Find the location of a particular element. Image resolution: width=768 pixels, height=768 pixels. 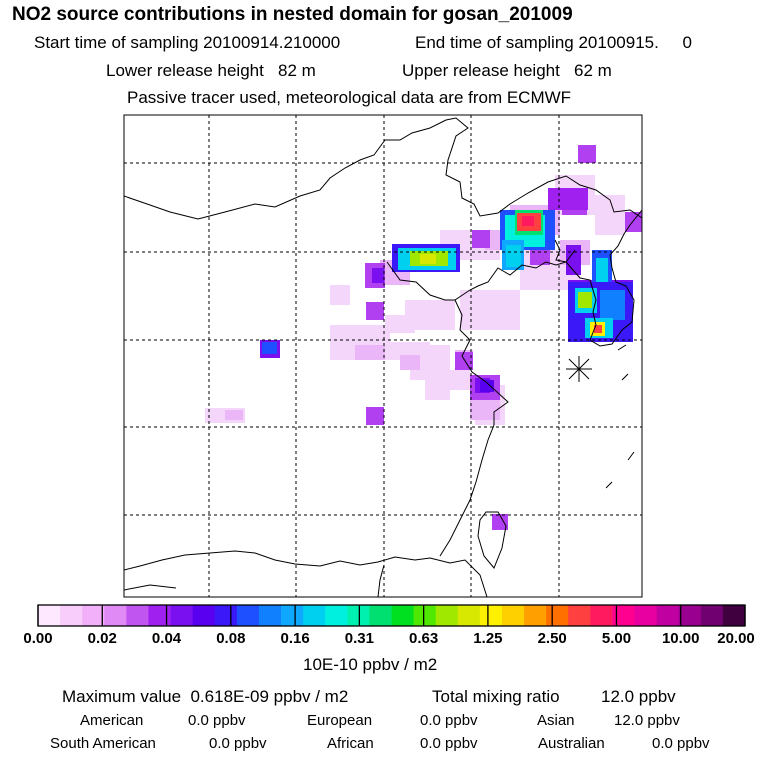

european-label: European is located at coordinates (340, 720).